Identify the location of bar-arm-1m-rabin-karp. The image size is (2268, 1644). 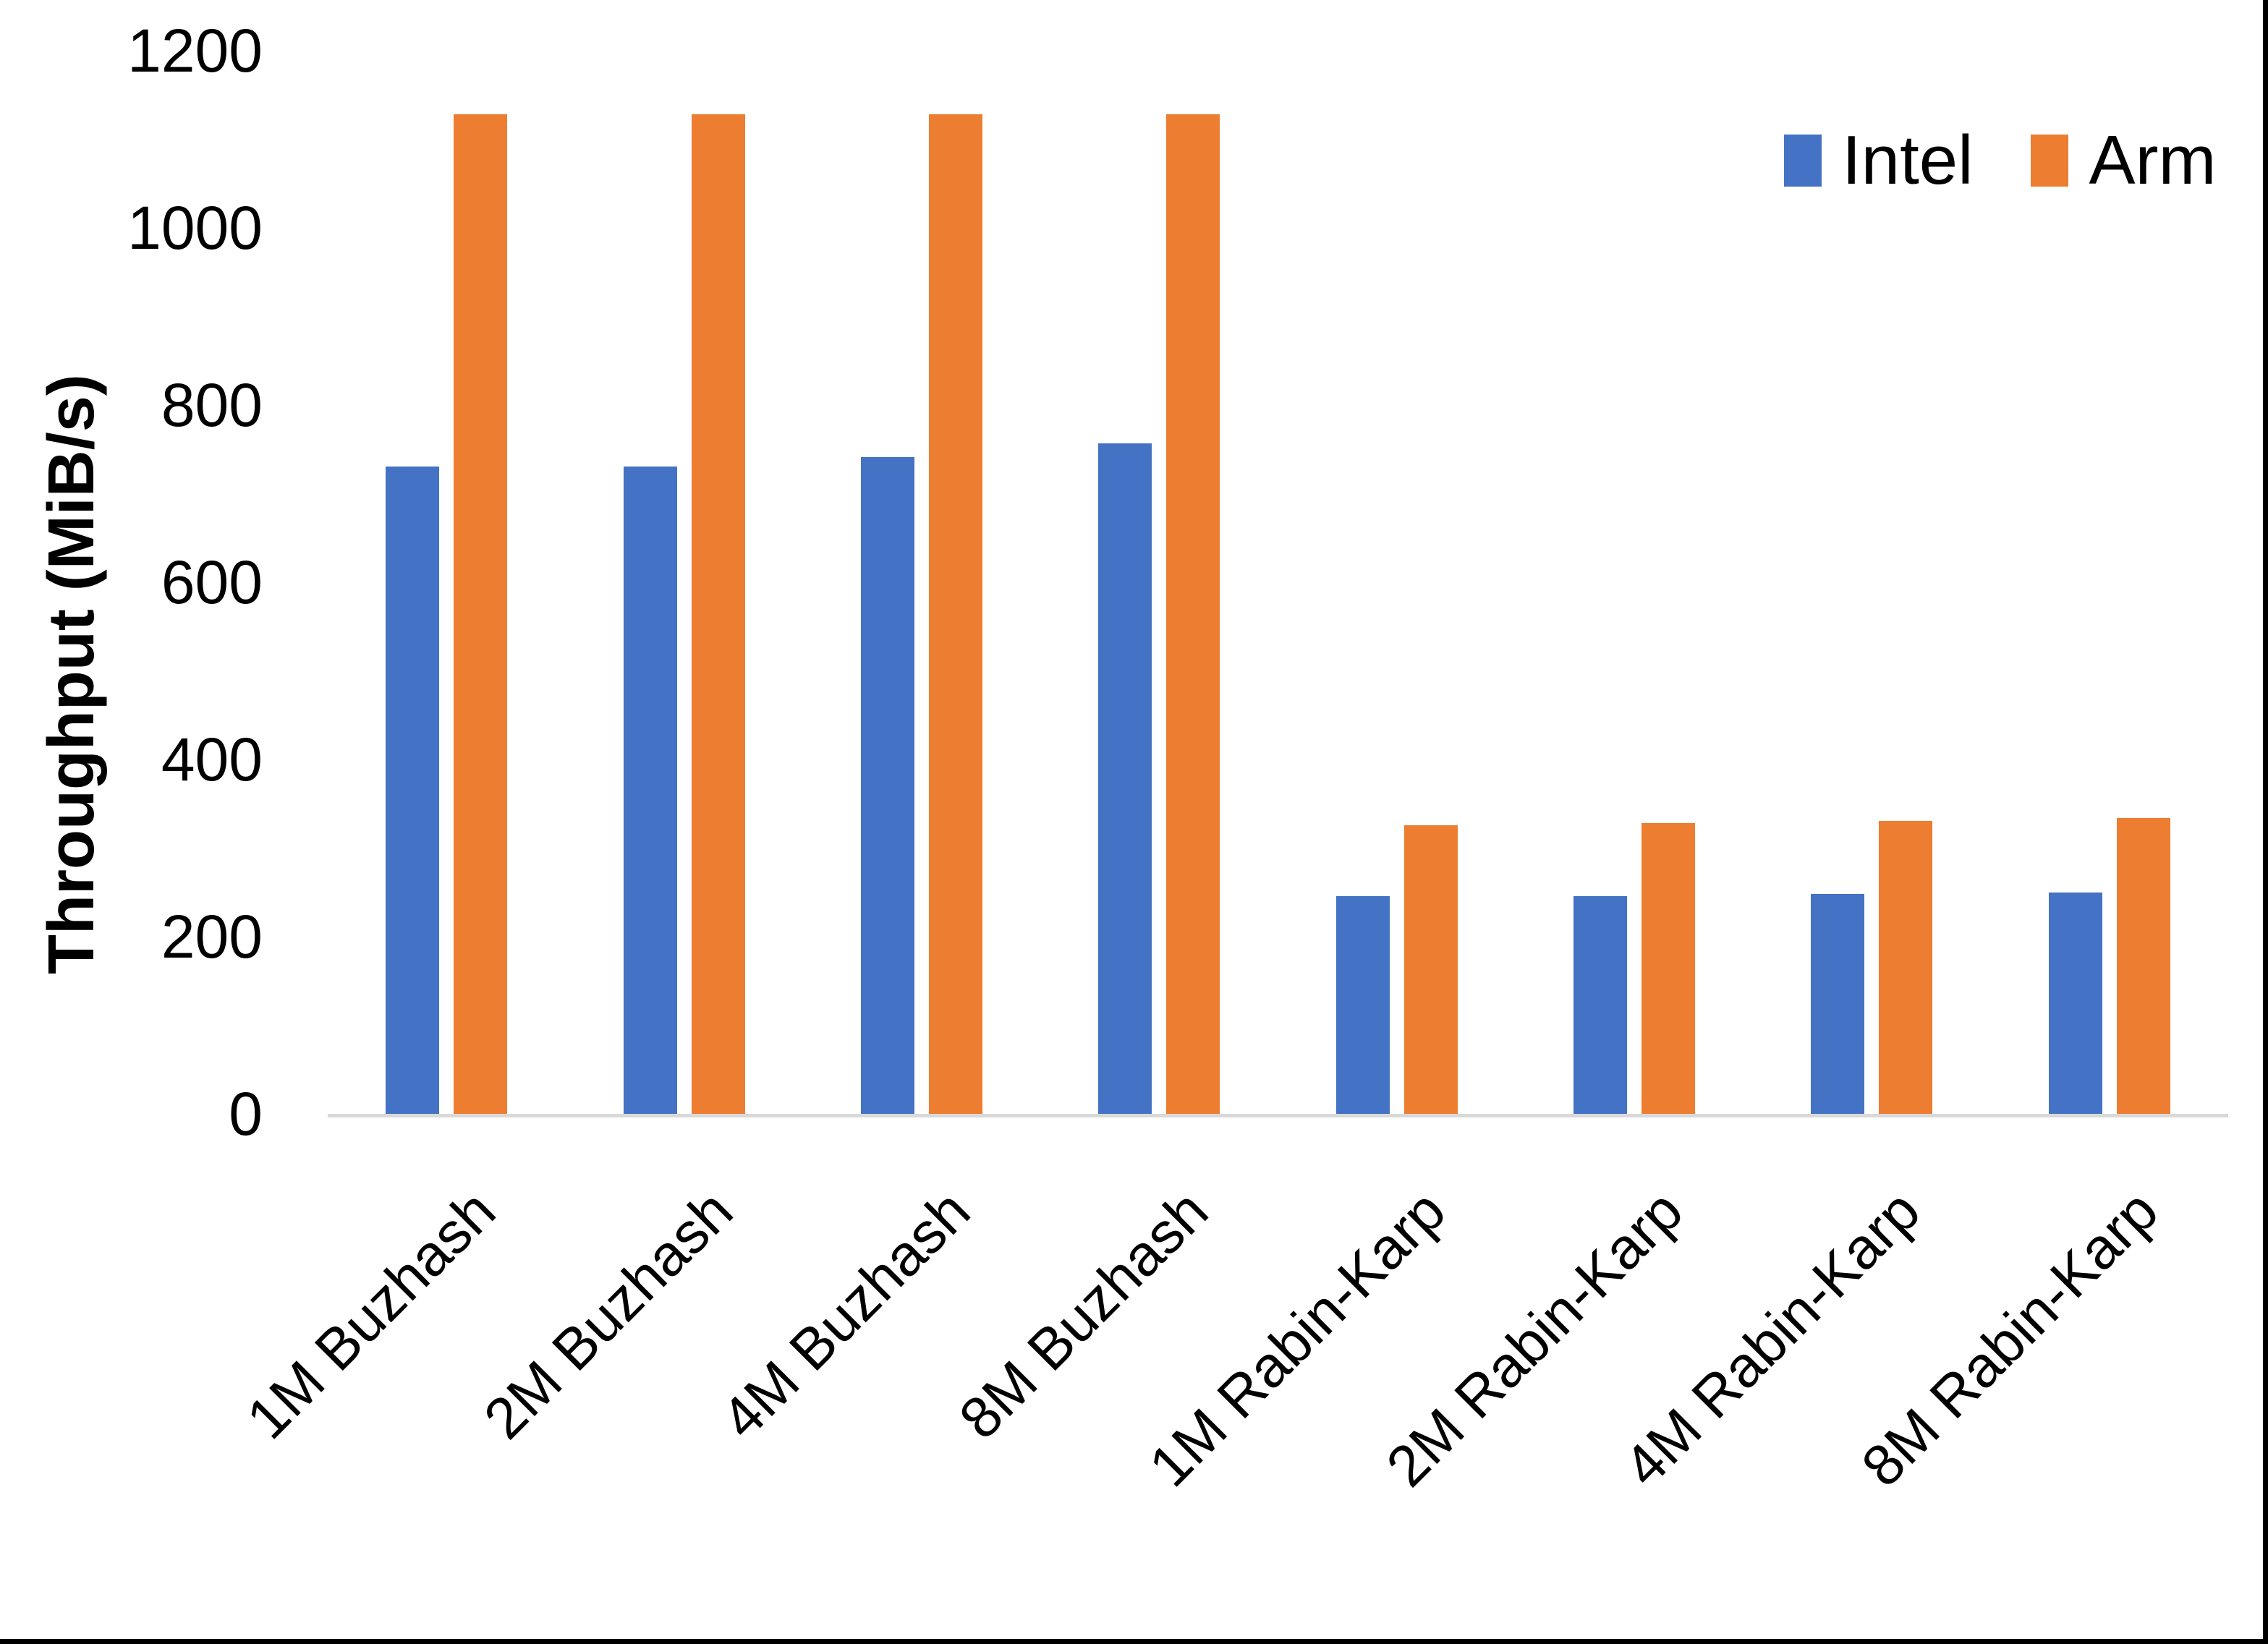
(1430, 969).